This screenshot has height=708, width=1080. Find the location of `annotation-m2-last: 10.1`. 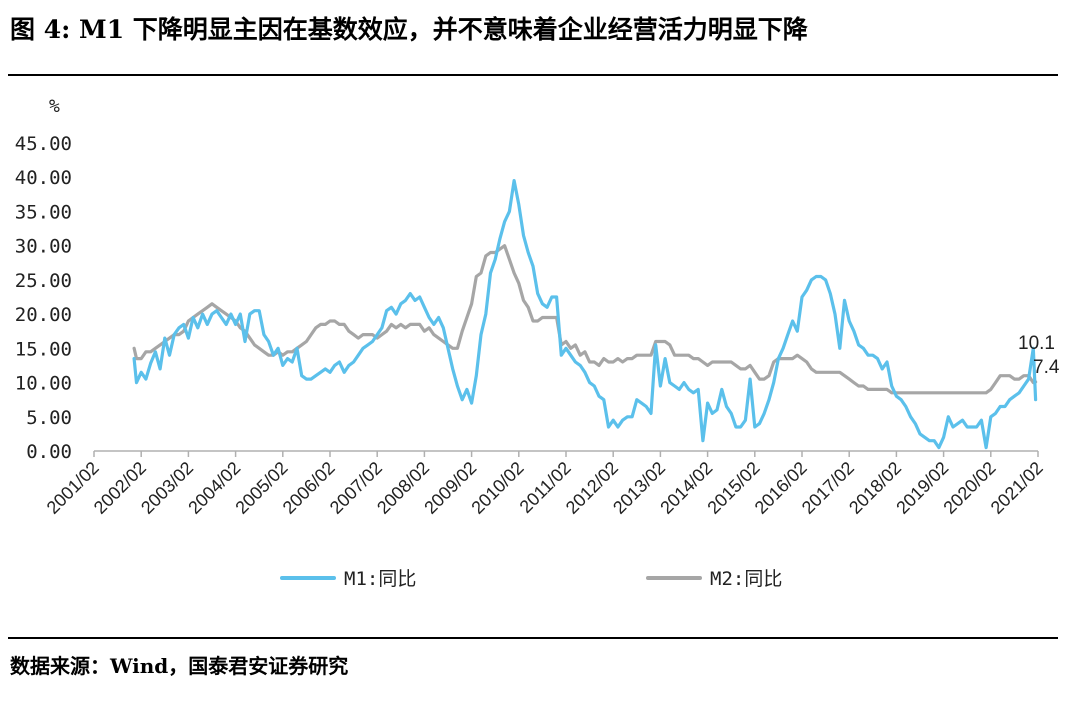

annotation-m2-last: 10.1 is located at coordinates (1036, 343).